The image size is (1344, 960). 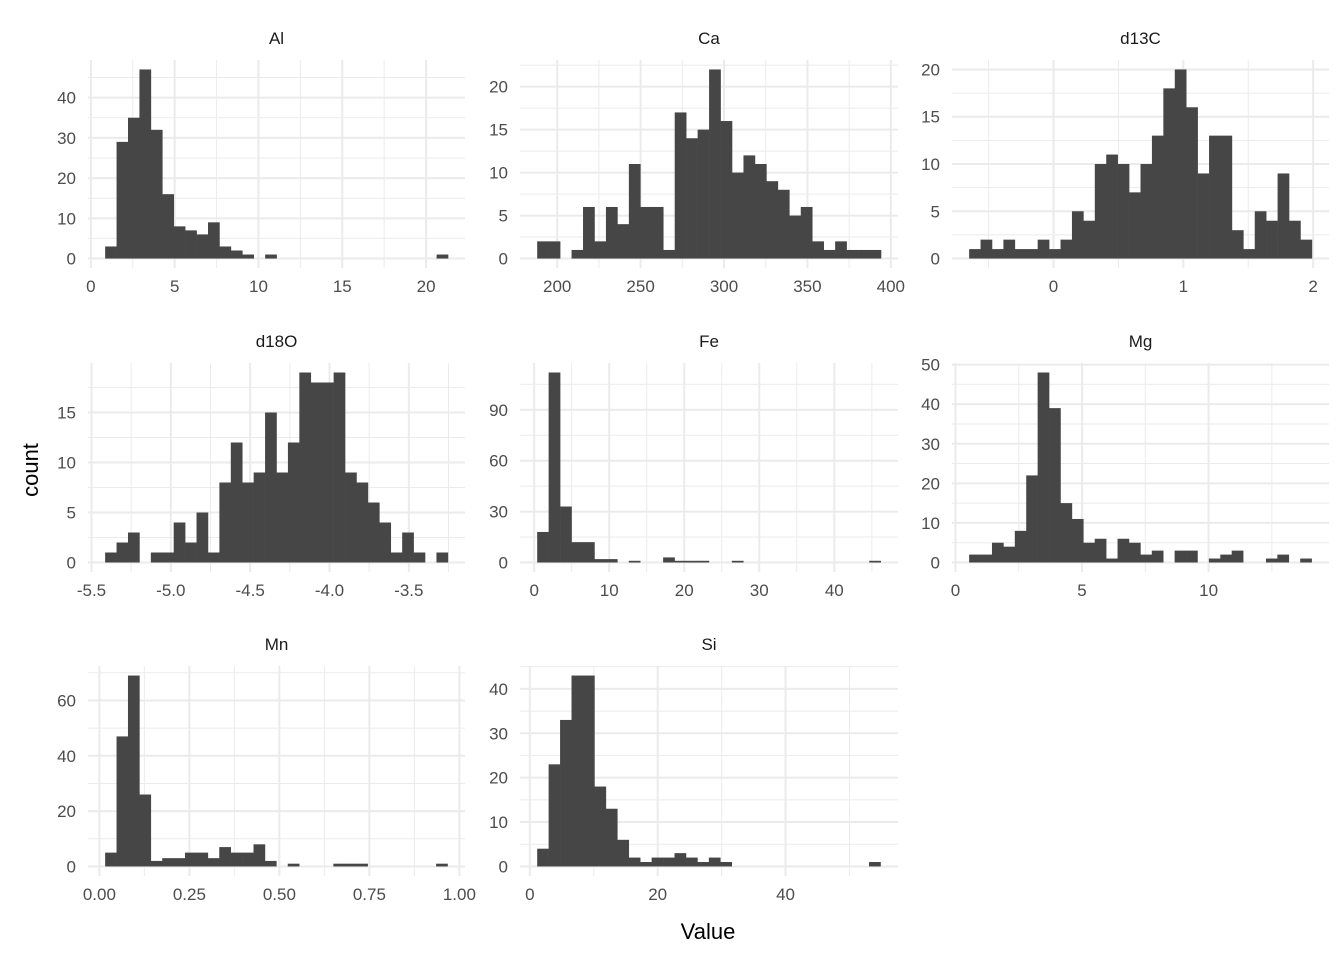 What do you see at coordinates (609, 590) in the screenshot?
I see `x-tick-label: 10` at bounding box center [609, 590].